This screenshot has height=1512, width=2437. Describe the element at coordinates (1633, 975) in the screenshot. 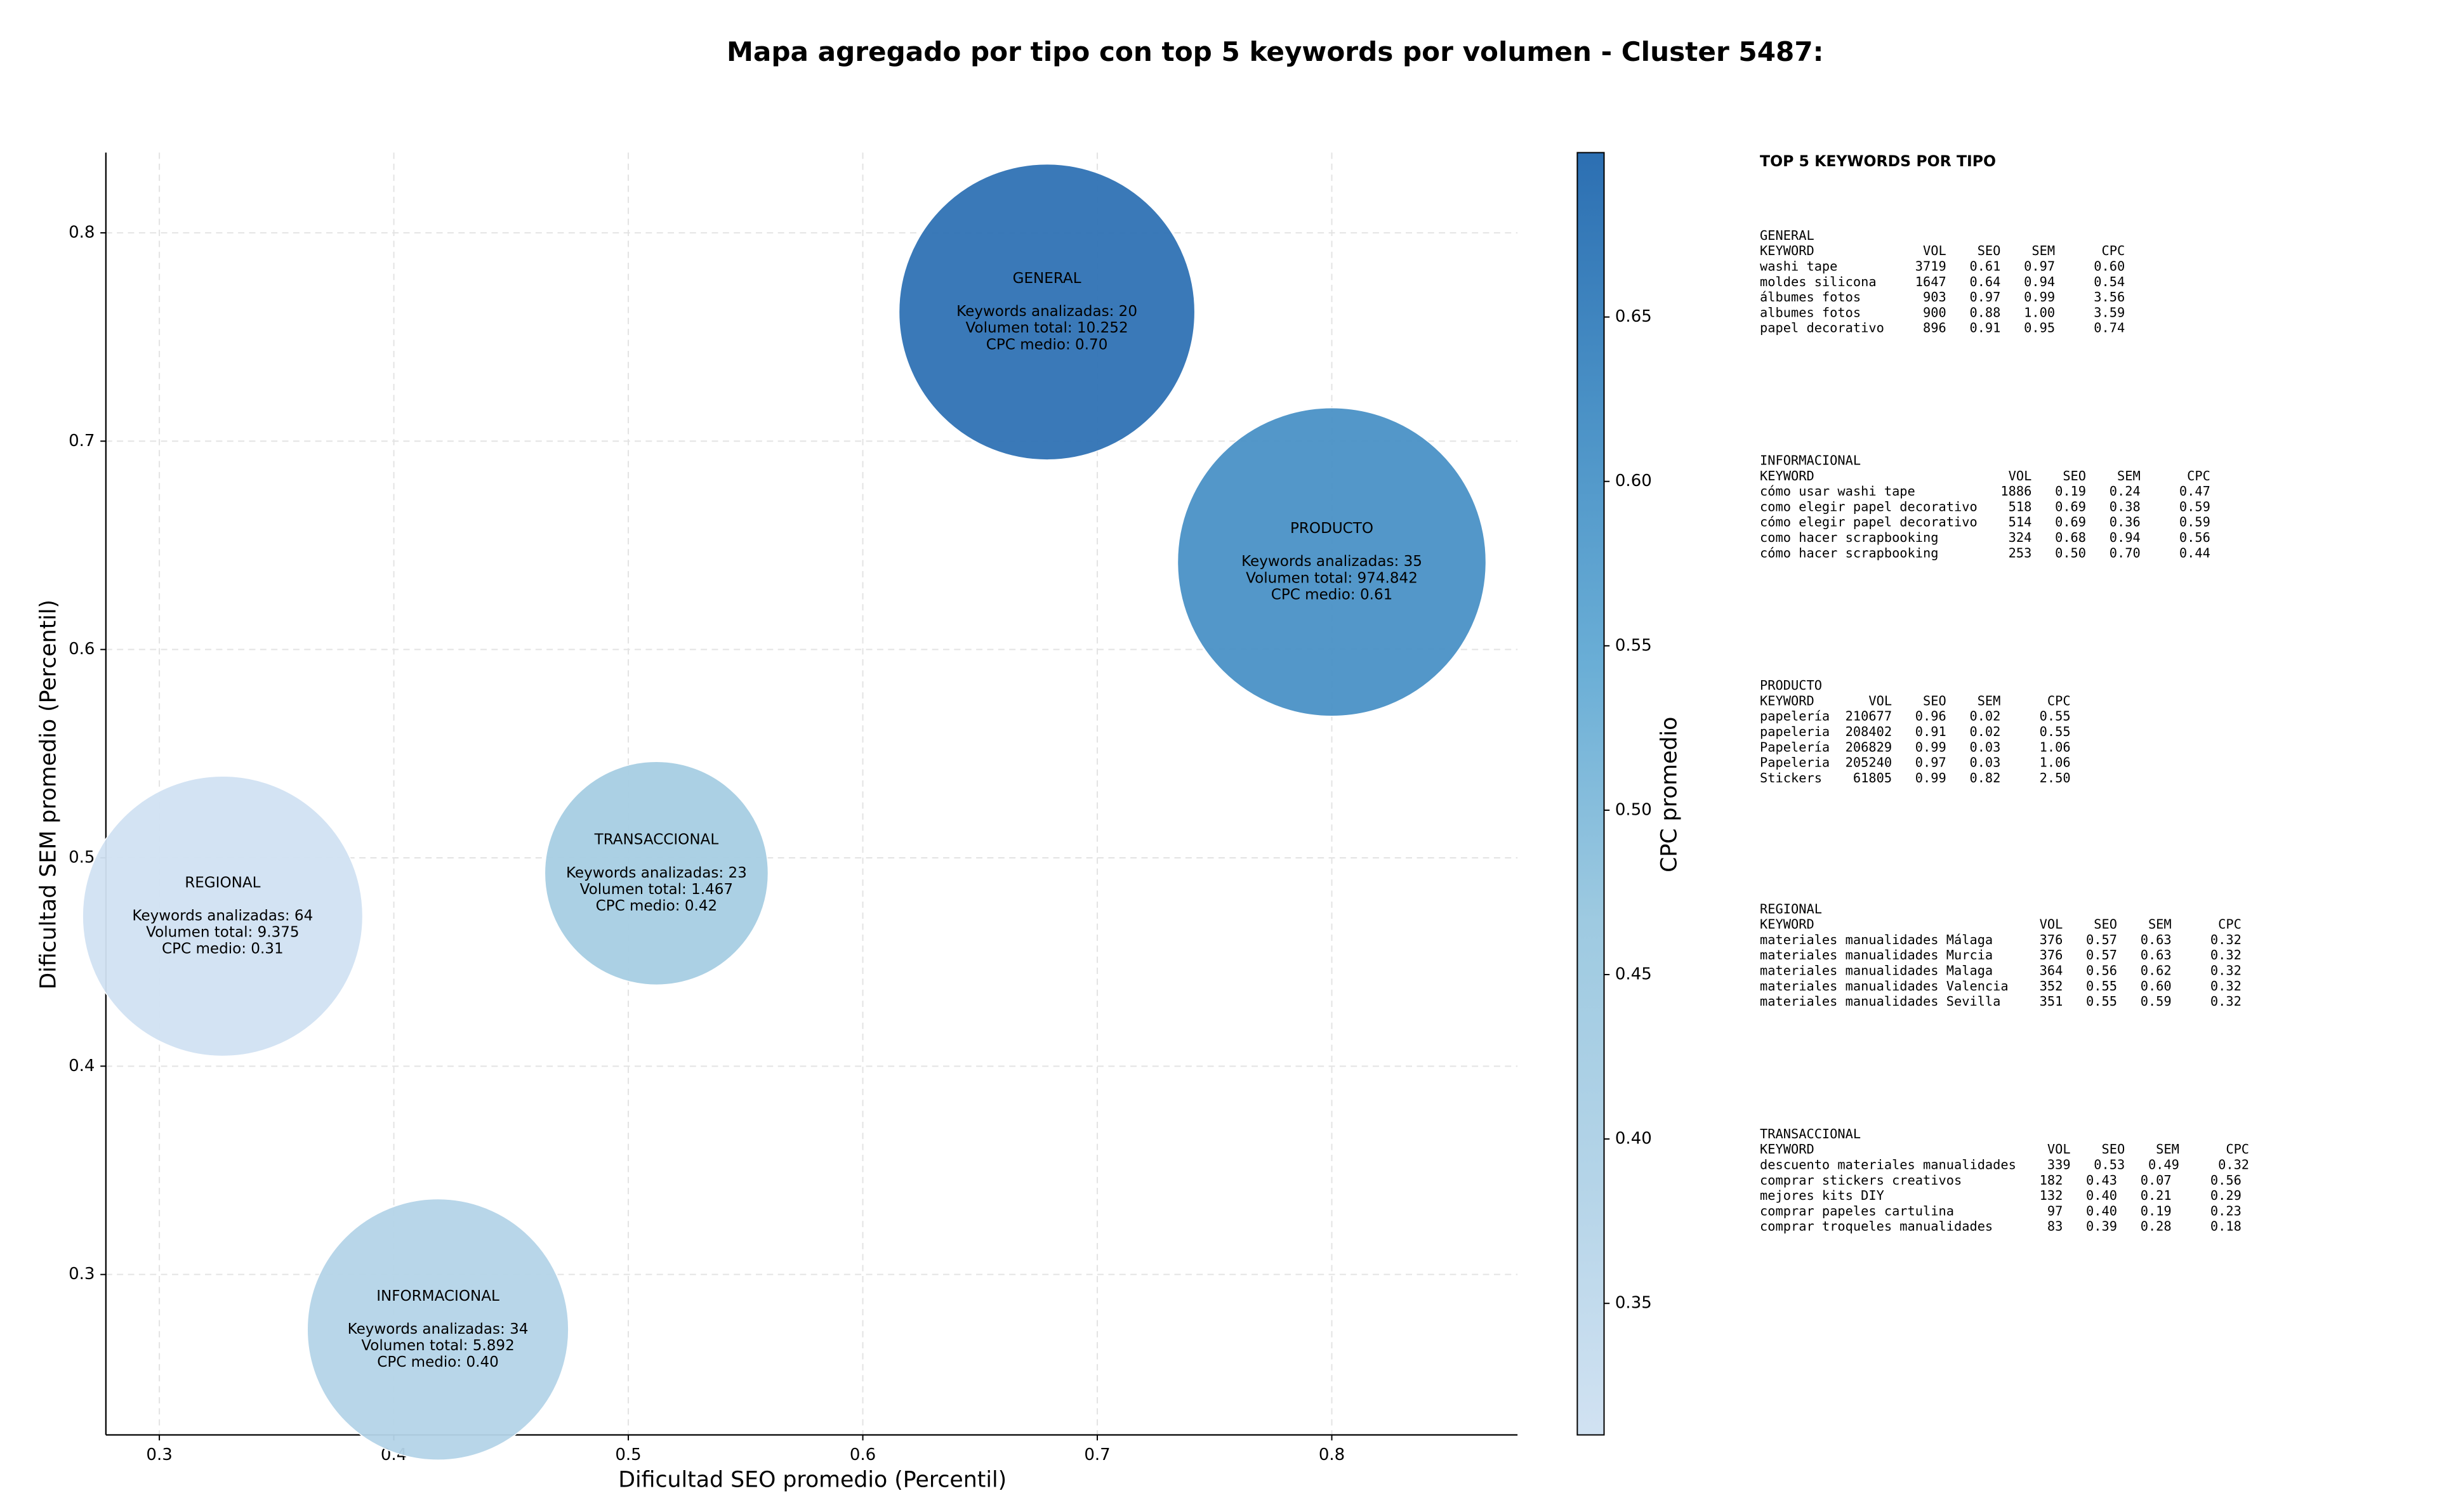

I see `colorbar-tick-label: 0.45` at that location.